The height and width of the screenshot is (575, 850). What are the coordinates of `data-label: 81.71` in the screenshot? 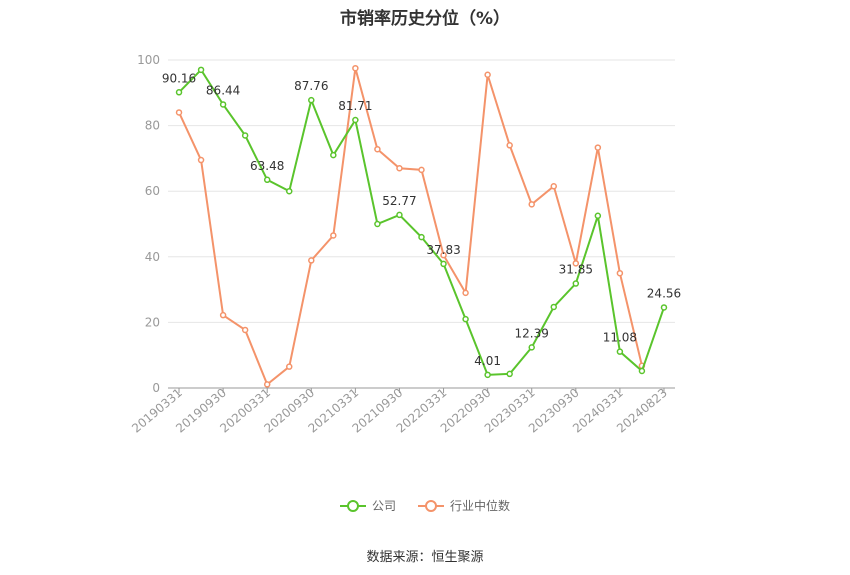 It's located at (355, 106).